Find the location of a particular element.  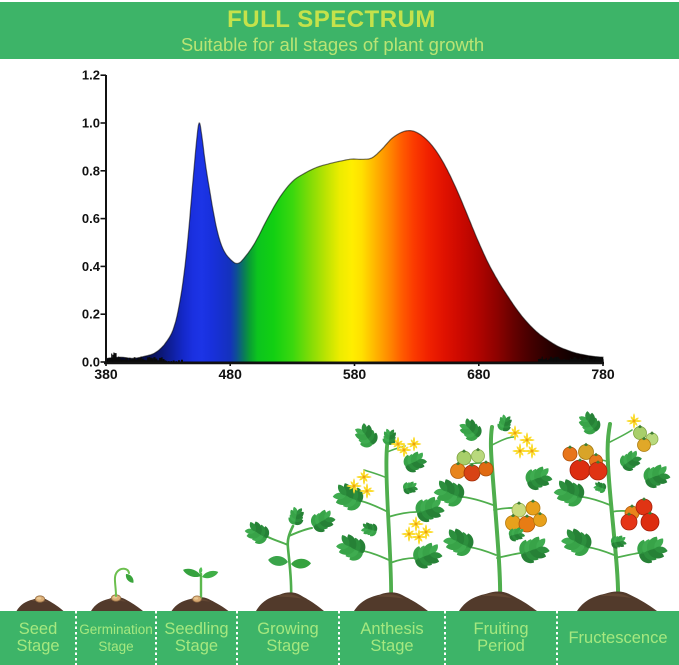

svg-text: 0.4 is located at coordinates (91, 266).